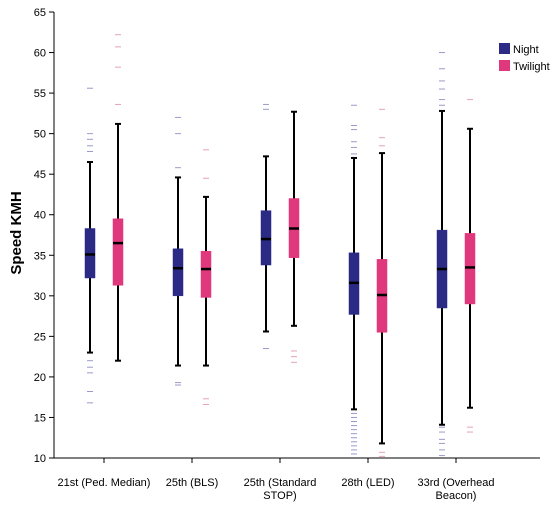  What do you see at coordinates (455, 489) in the screenshot?
I see `x-tick-label: 33rd (Overhead Beacon)` at bounding box center [455, 489].